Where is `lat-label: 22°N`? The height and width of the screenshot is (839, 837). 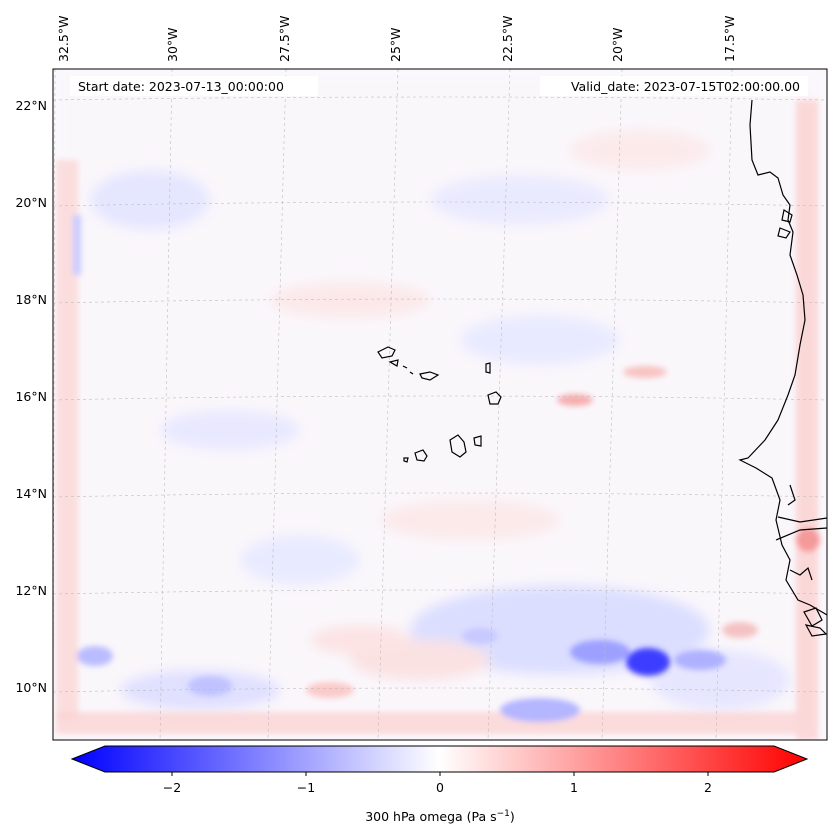 lat-label: 22°N is located at coordinates (31, 105).